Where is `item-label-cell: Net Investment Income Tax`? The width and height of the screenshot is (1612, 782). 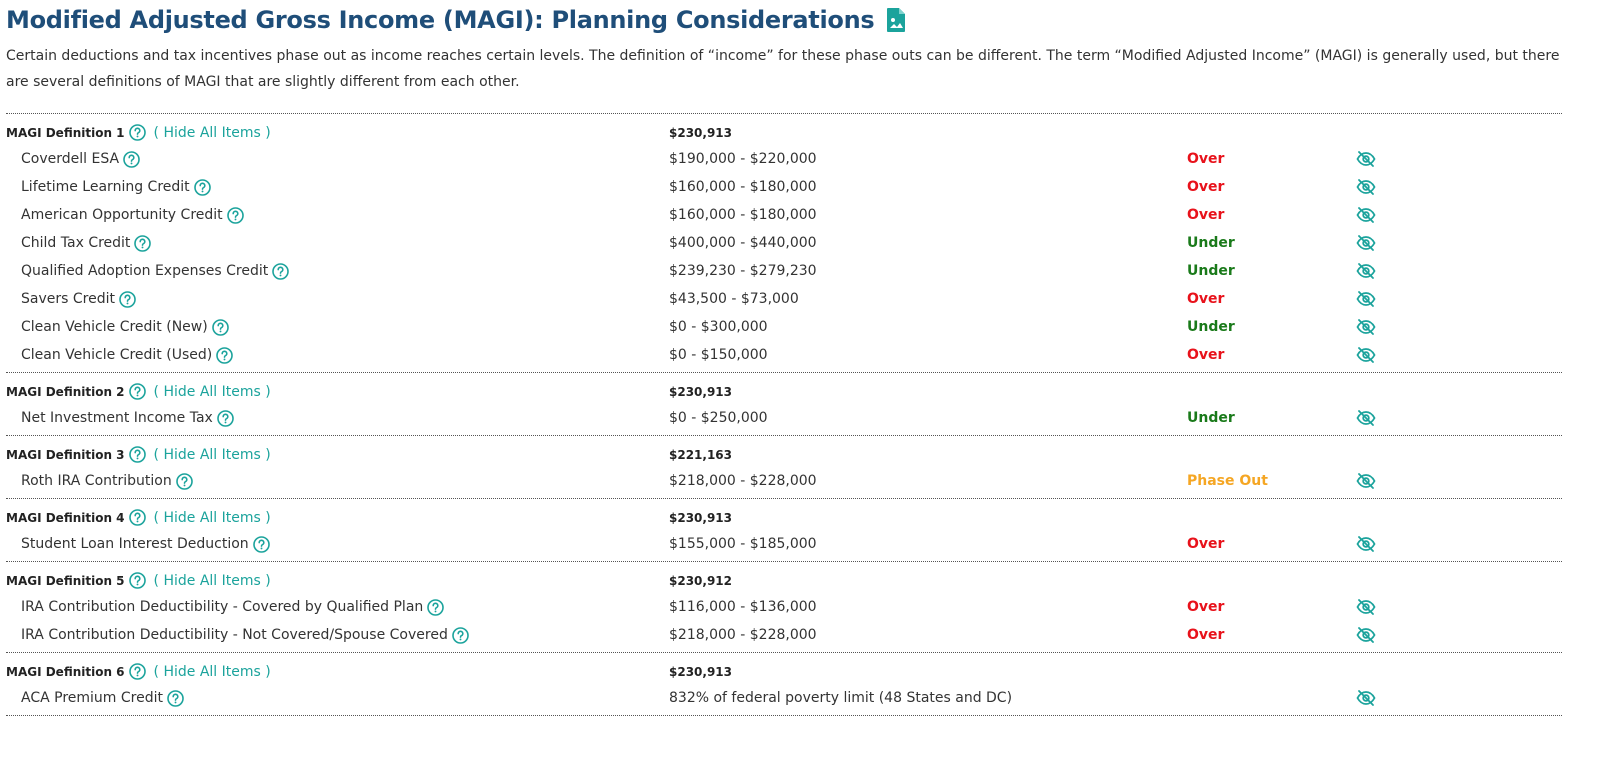 item-label-cell: Net Investment Income Tax is located at coordinates (127, 418).